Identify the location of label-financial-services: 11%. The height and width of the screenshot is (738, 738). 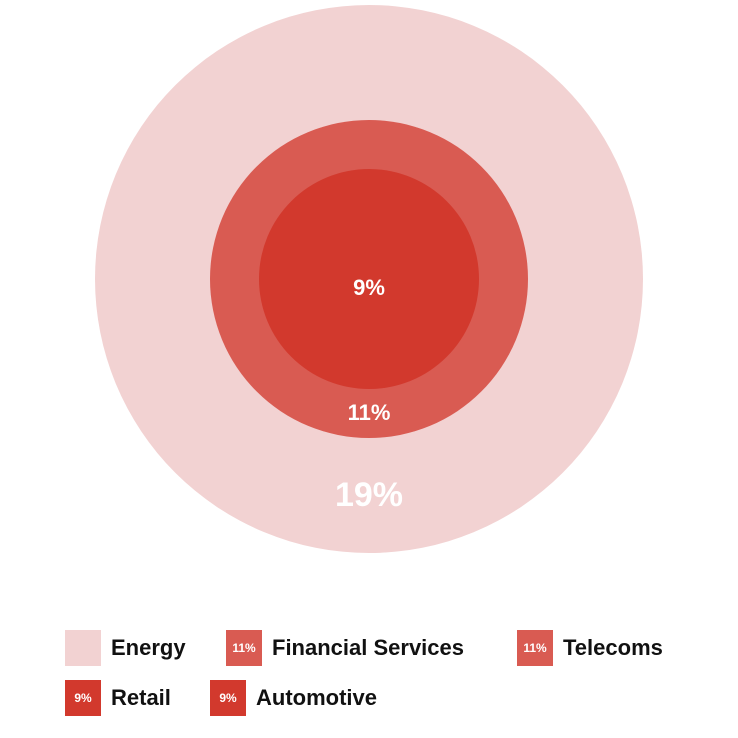
(369, 412).